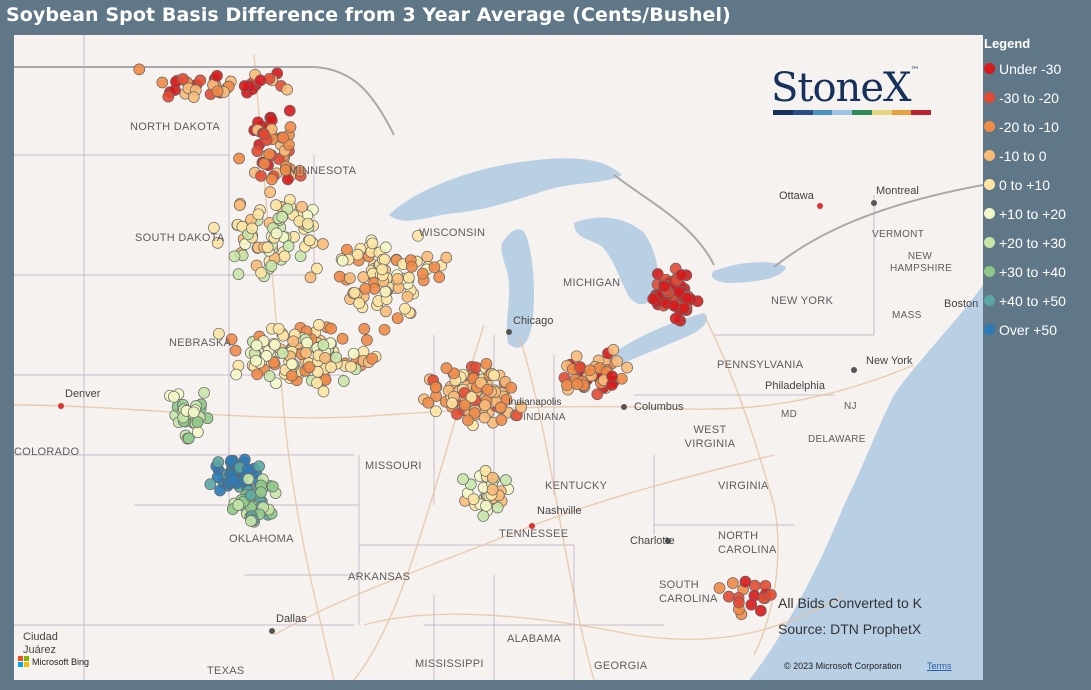  I want to click on legend-item: +20 to +30, so click(1037, 242).